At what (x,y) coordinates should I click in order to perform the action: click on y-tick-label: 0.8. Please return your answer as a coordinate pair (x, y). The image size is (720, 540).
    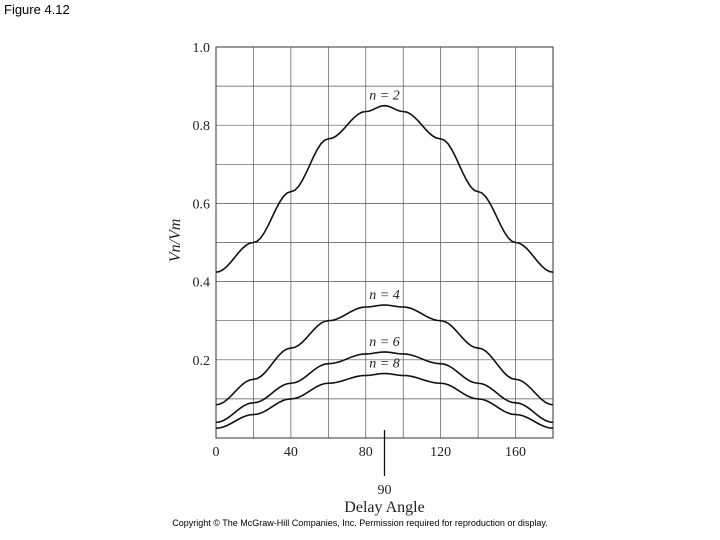
    Looking at the image, I should click on (202, 126).